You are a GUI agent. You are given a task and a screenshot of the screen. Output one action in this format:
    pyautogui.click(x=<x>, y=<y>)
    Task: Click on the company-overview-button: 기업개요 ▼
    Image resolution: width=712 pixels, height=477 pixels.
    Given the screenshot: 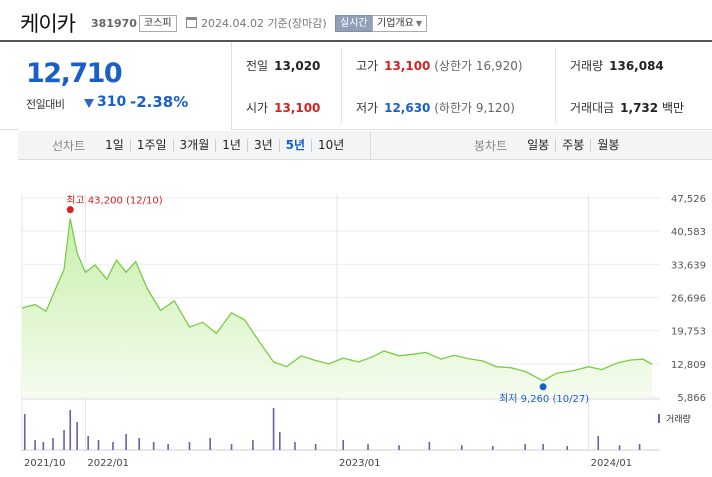 What is the action you would take?
    pyautogui.click(x=399, y=23)
    